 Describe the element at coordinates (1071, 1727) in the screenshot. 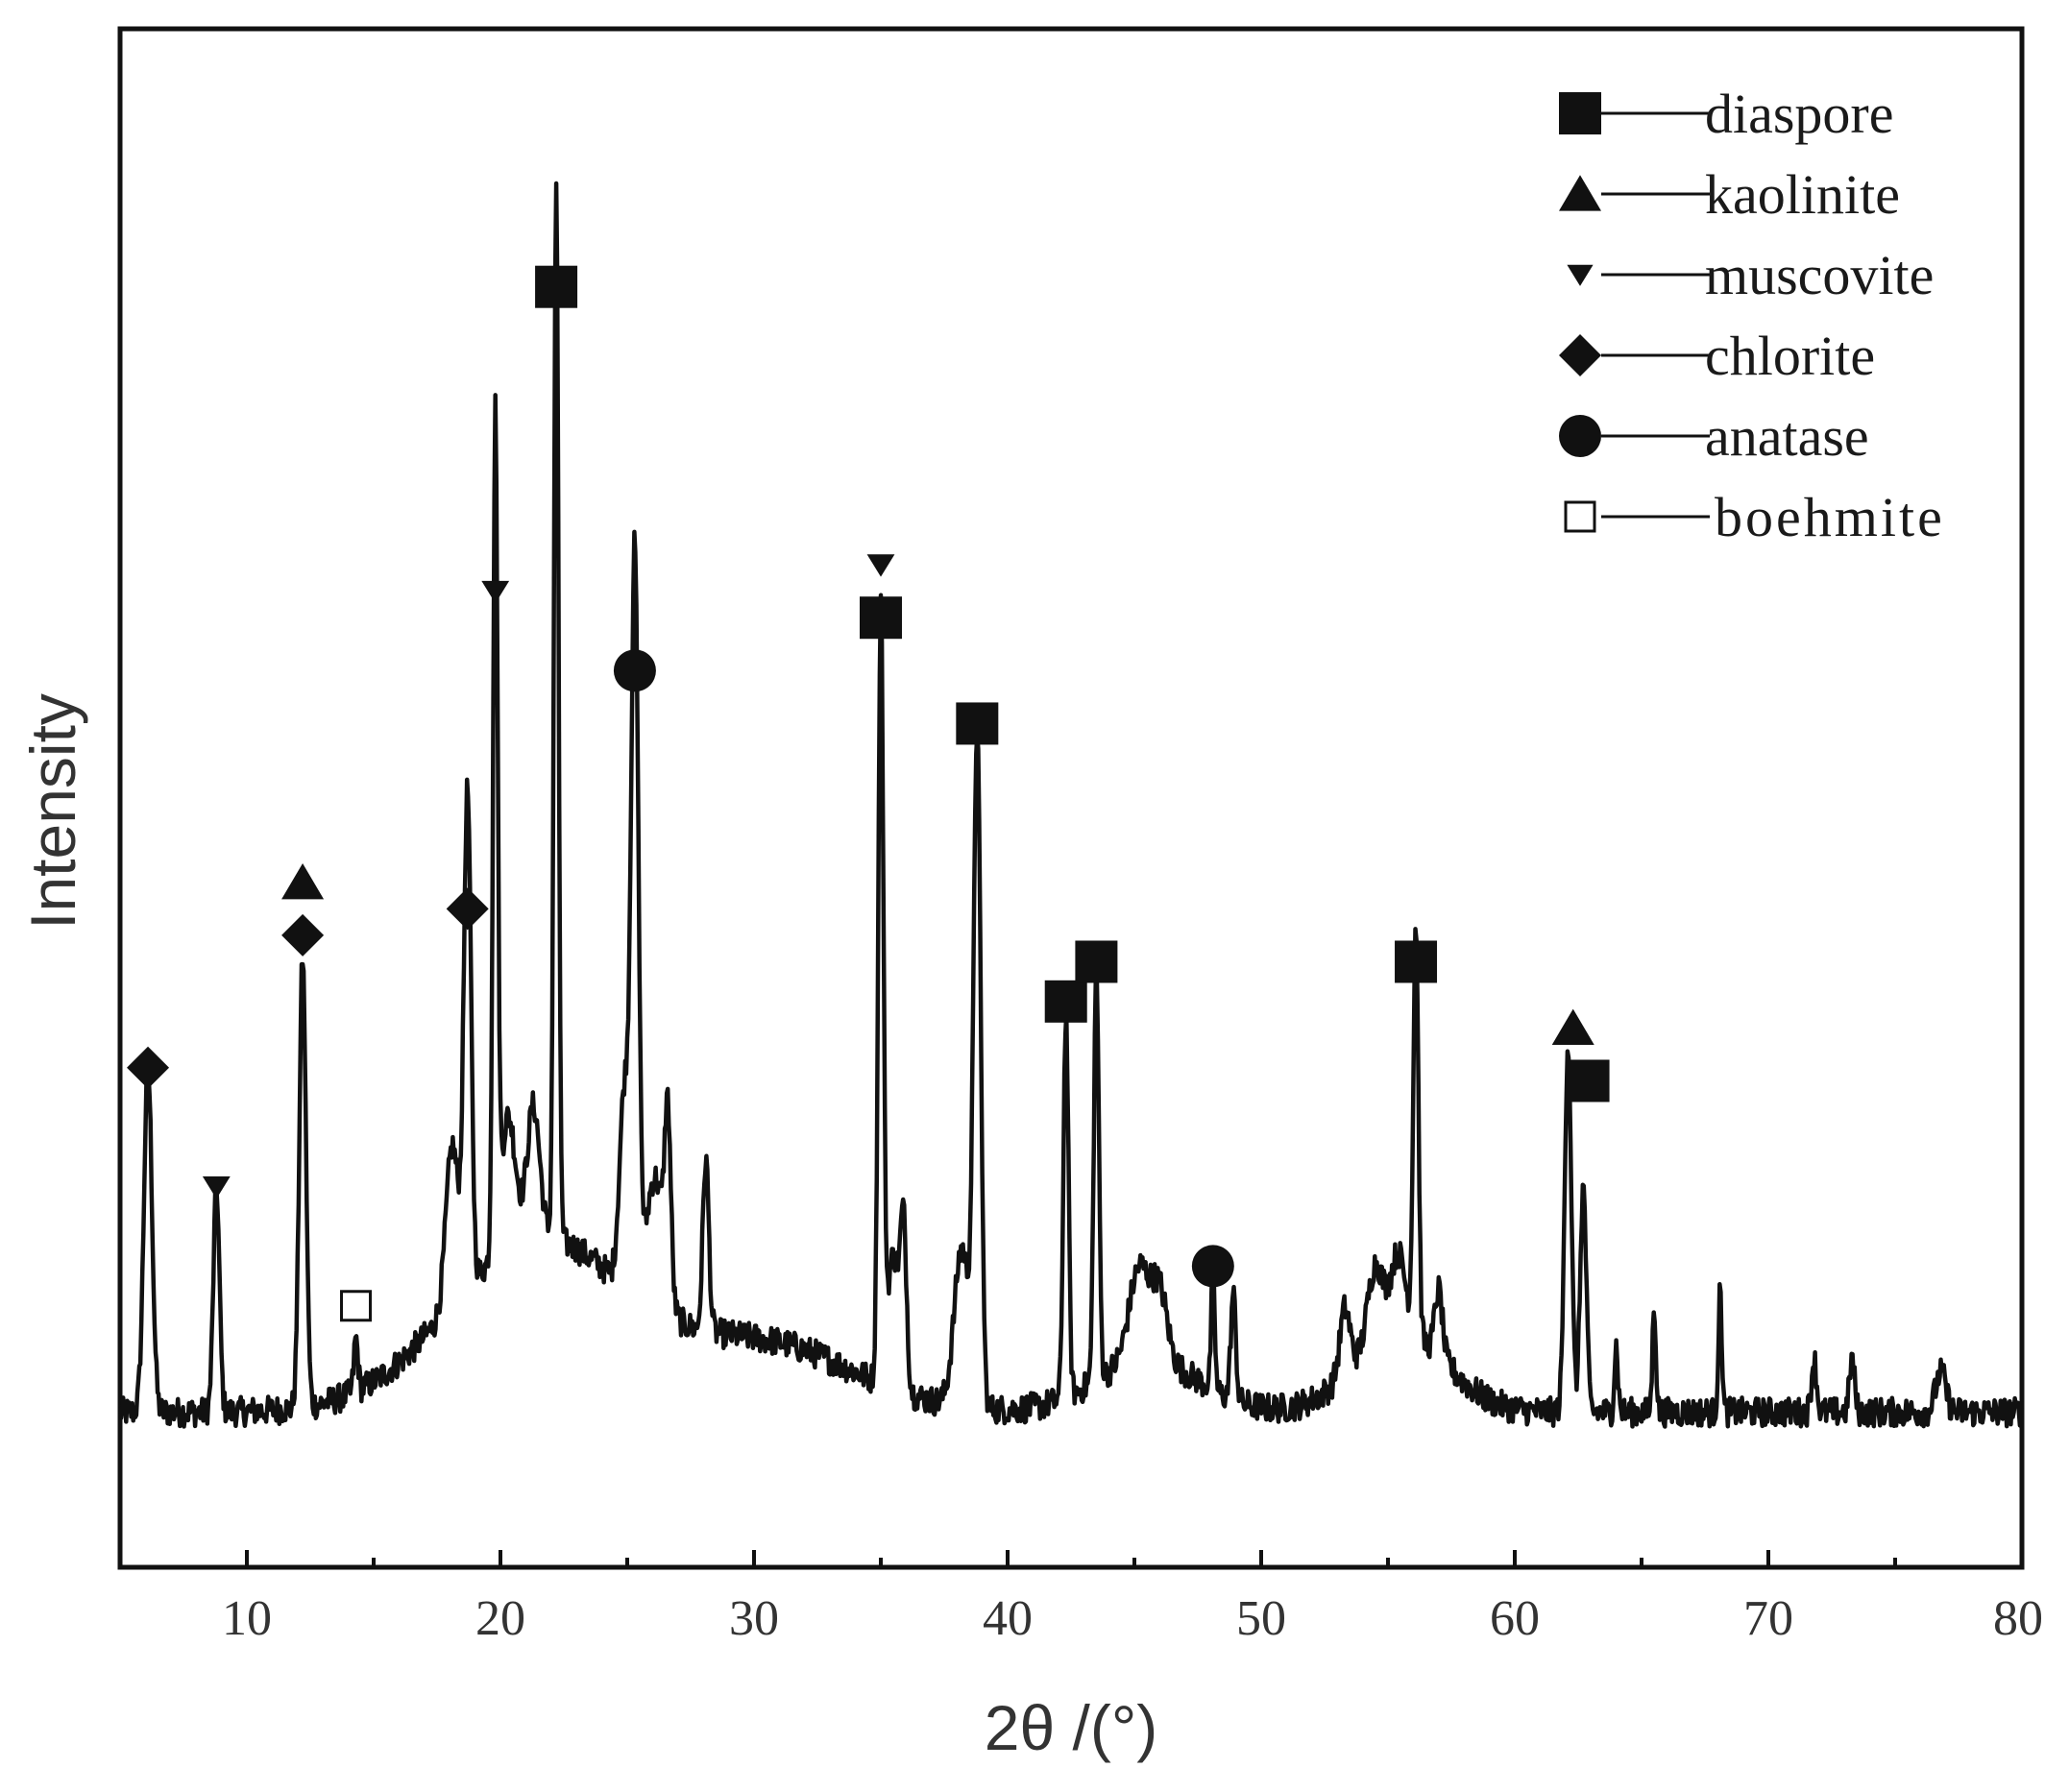

I see `x-axis-title: 2θ /(°)` at that location.